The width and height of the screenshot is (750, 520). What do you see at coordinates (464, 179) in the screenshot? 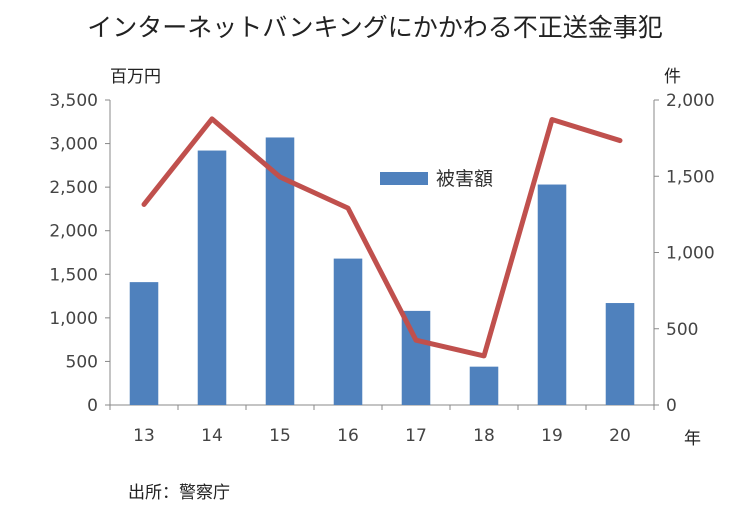
I see `legend-label: 被害額` at bounding box center [464, 179].